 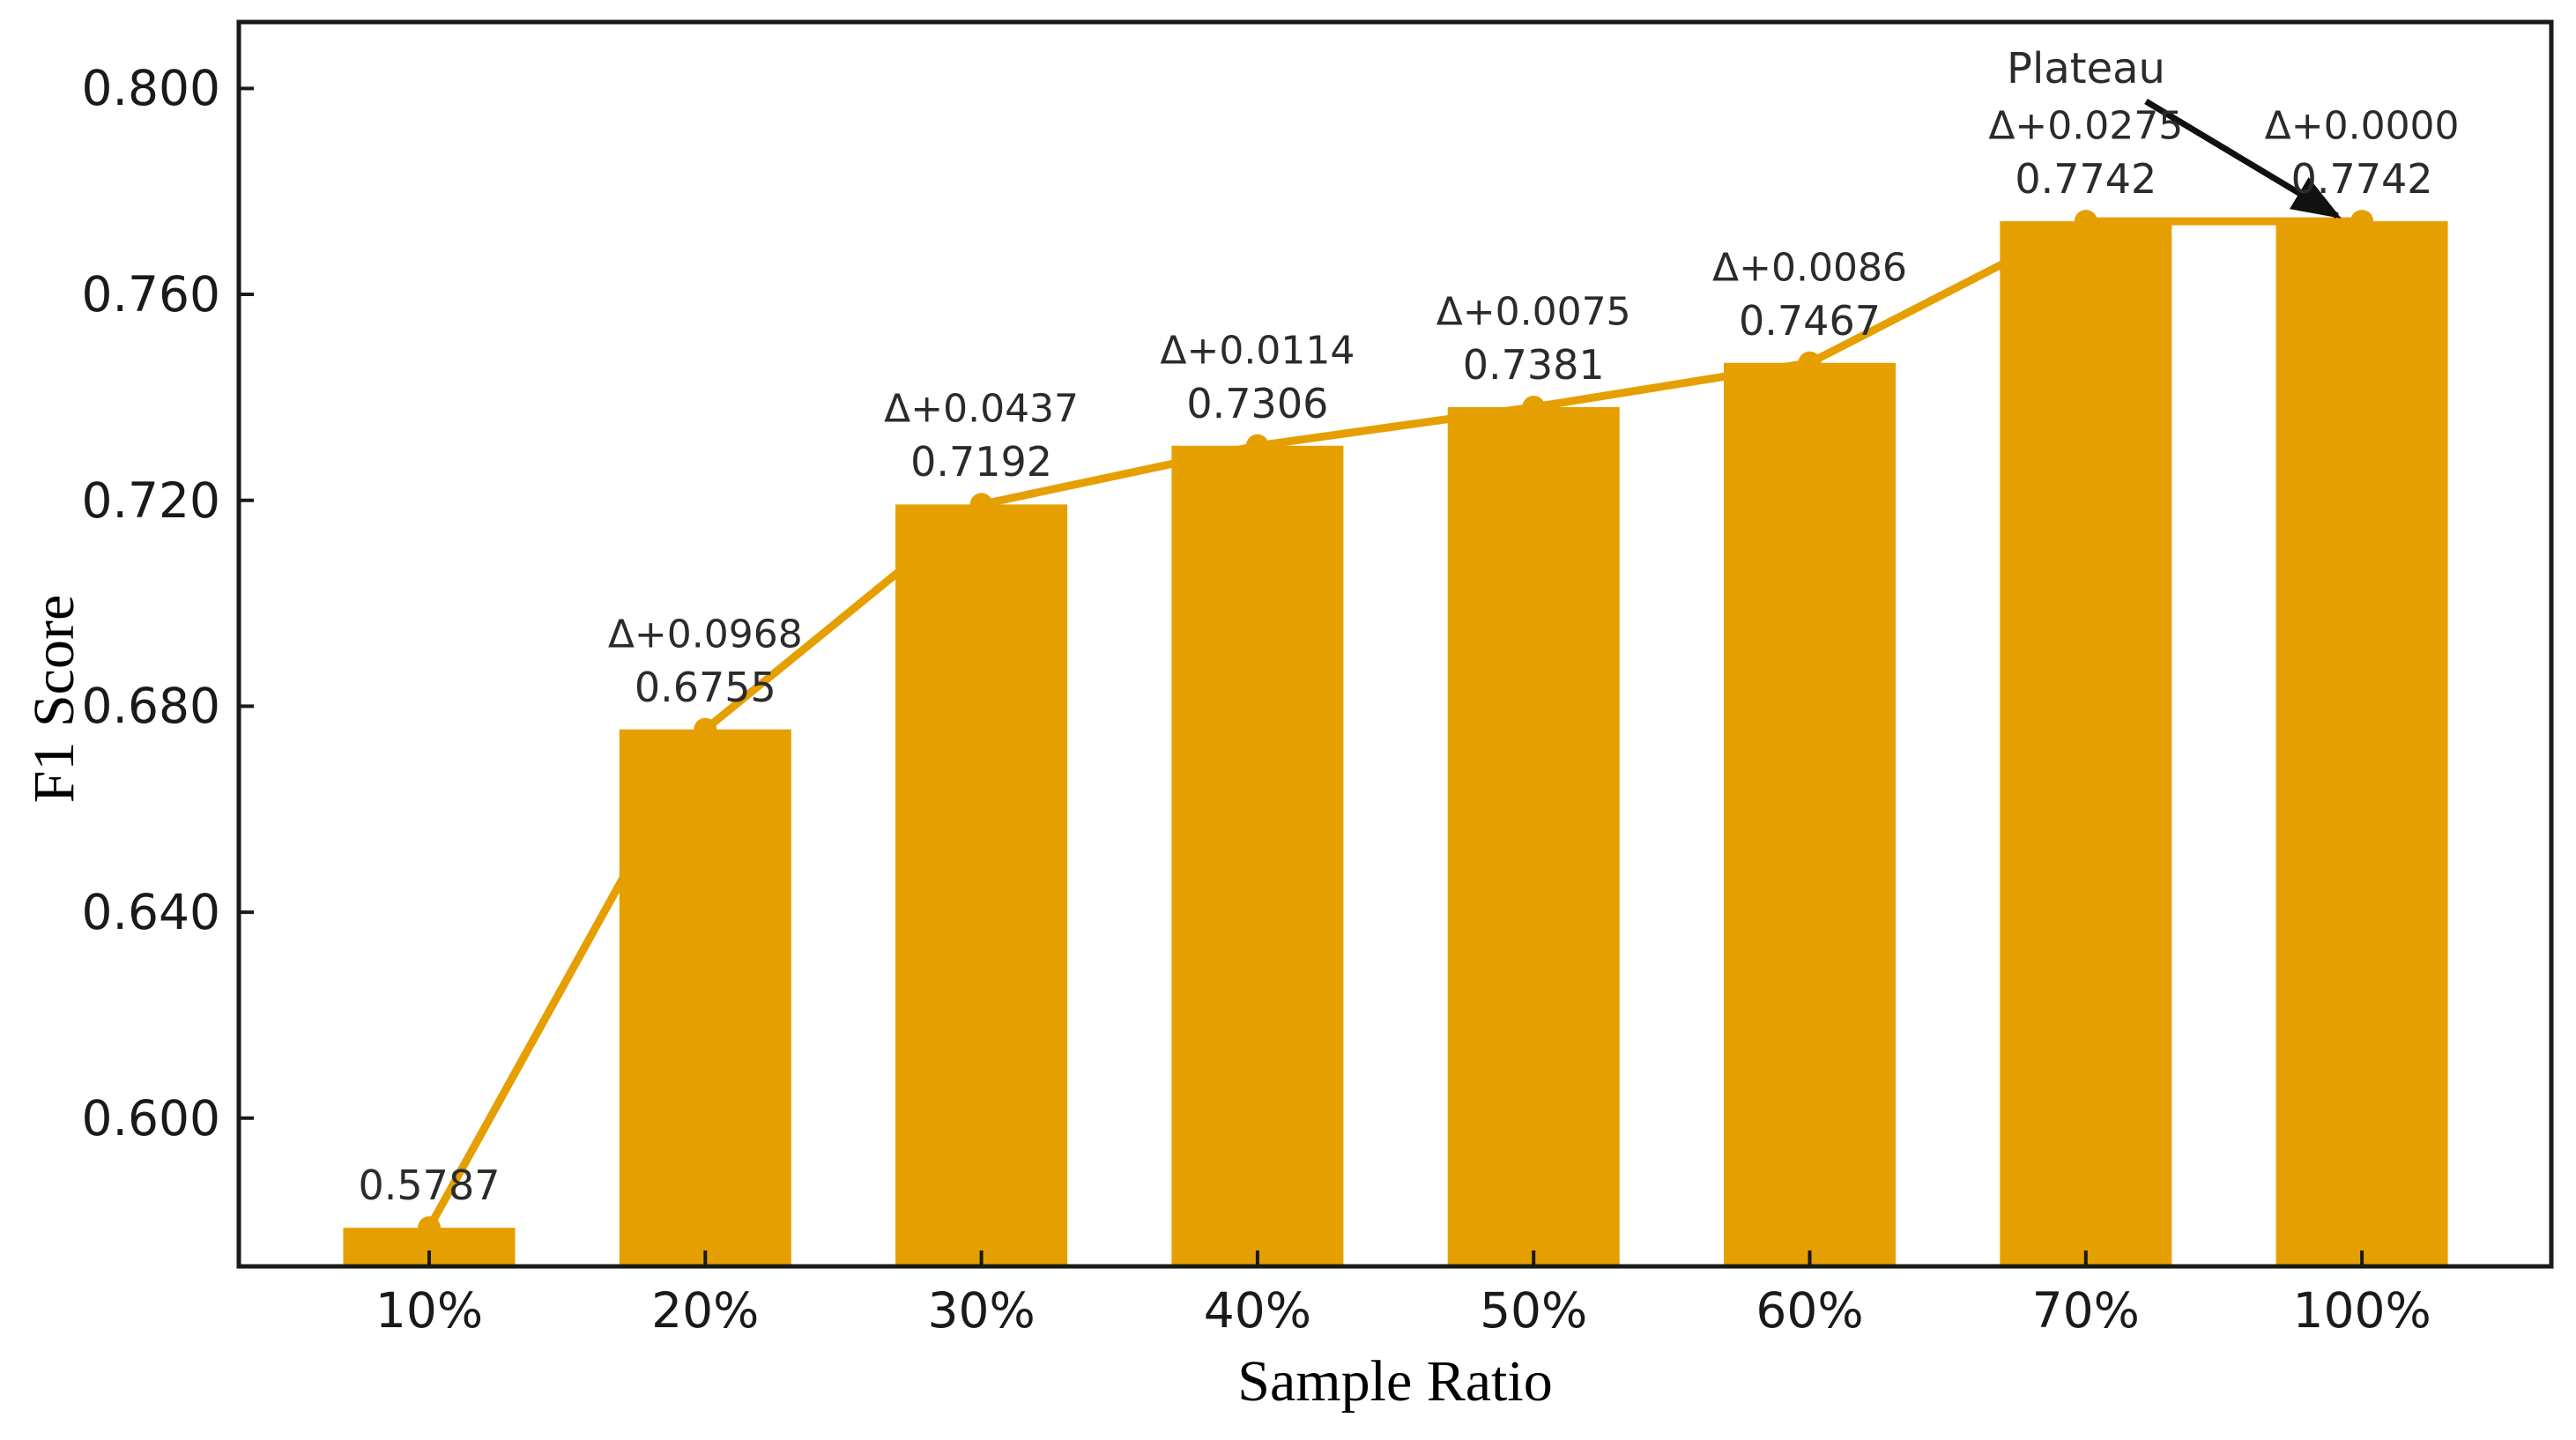 What do you see at coordinates (429, 1186) in the screenshot?
I see `value-label-10%: 0.5787` at bounding box center [429, 1186].